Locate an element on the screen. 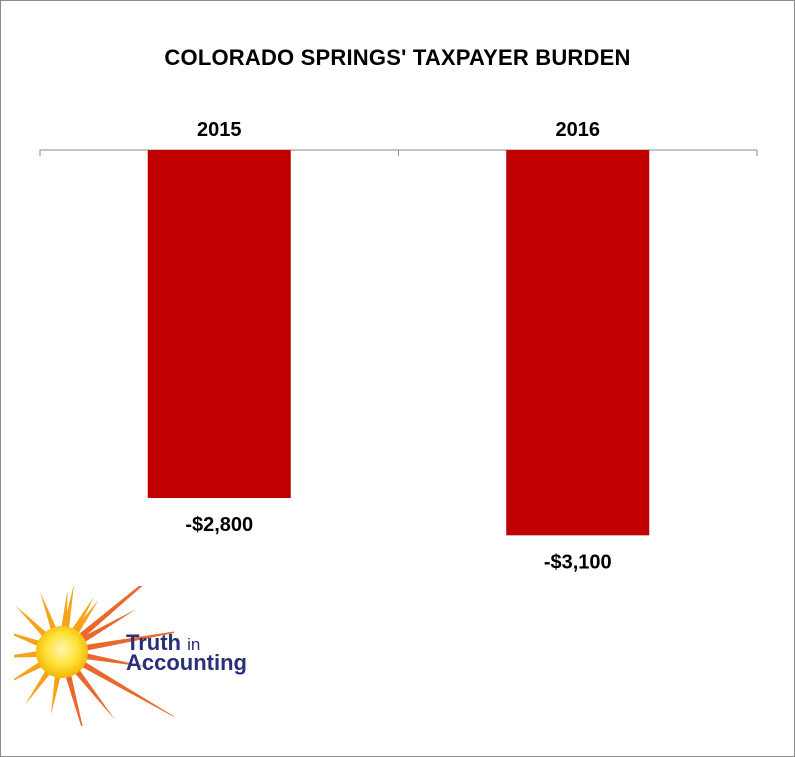 Image resolution: width=795 pixels, height=757 pixels. bar-2015 is located at coordinates (219, 324).